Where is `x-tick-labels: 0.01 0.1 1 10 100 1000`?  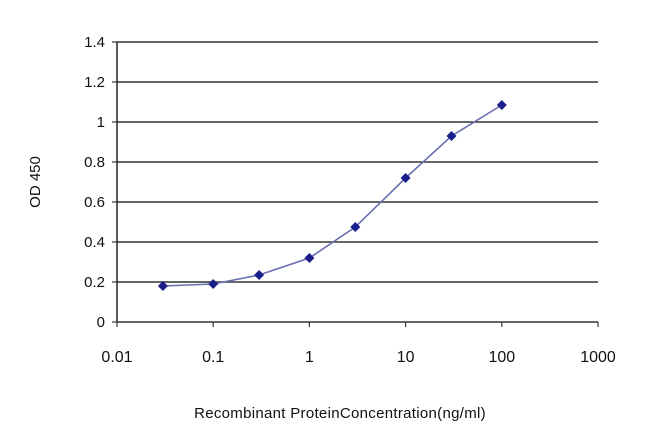 x-tick-labels: 0.01 0.1 1 10 100 1000 is located at coordinates (358, 357).